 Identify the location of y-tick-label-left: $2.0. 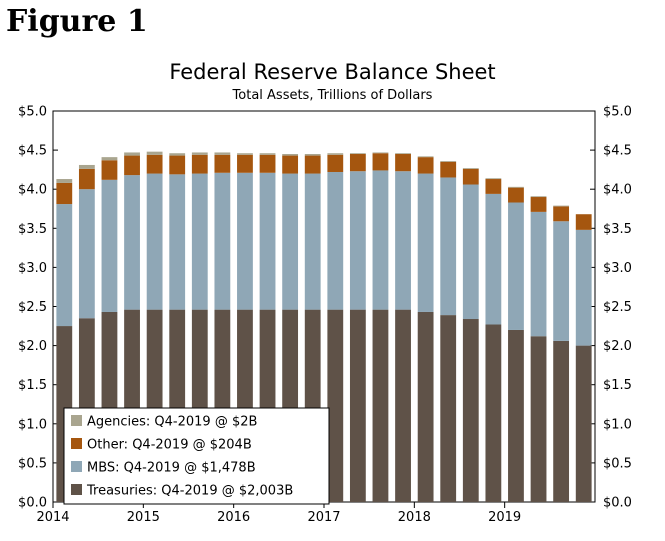
(32, 346).